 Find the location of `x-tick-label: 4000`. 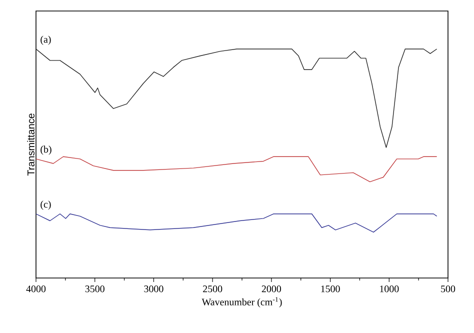

x-tick-label: 4000 is located at coordinates (36, 289).